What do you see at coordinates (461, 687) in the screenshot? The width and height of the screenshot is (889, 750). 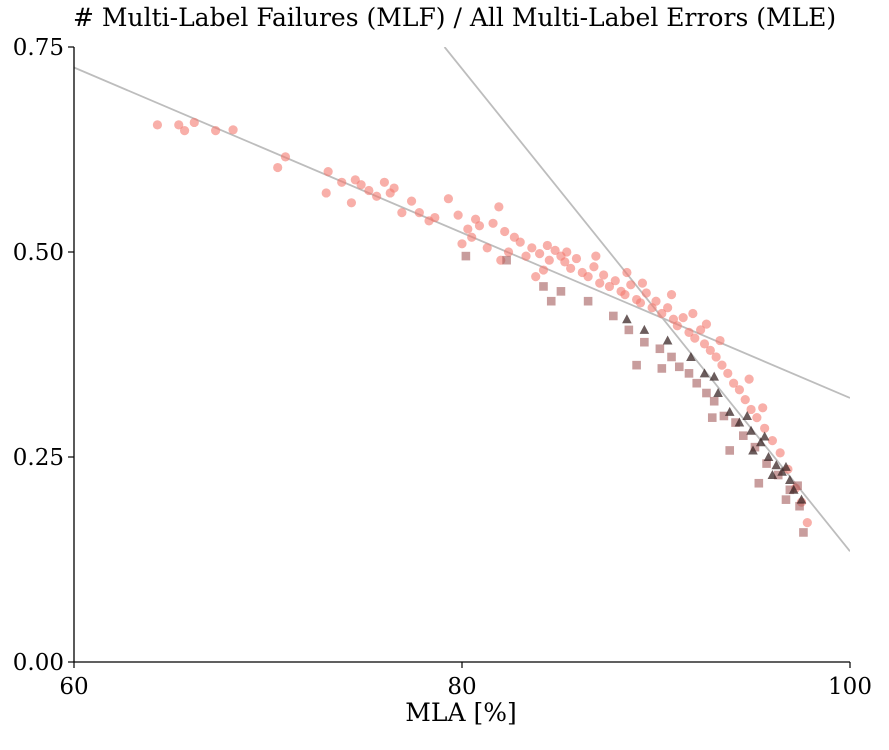 I see `x-tick-label: 80` at bounding box center [461, 687].